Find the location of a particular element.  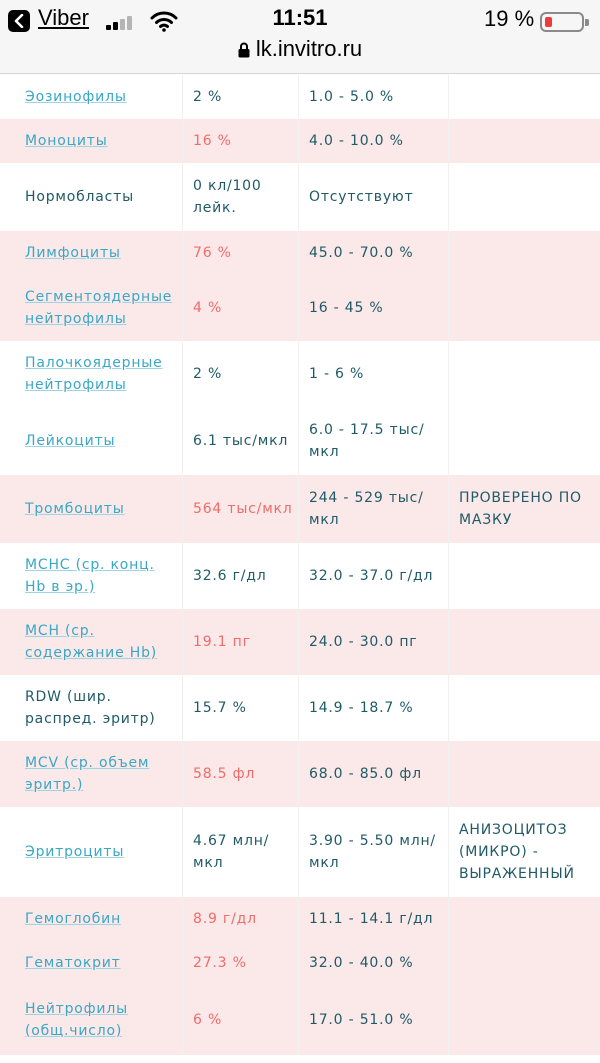

result-comment-cell: ПРОВЕРЕНО ПО МАЗКУ is located at coordinates (524, 509).